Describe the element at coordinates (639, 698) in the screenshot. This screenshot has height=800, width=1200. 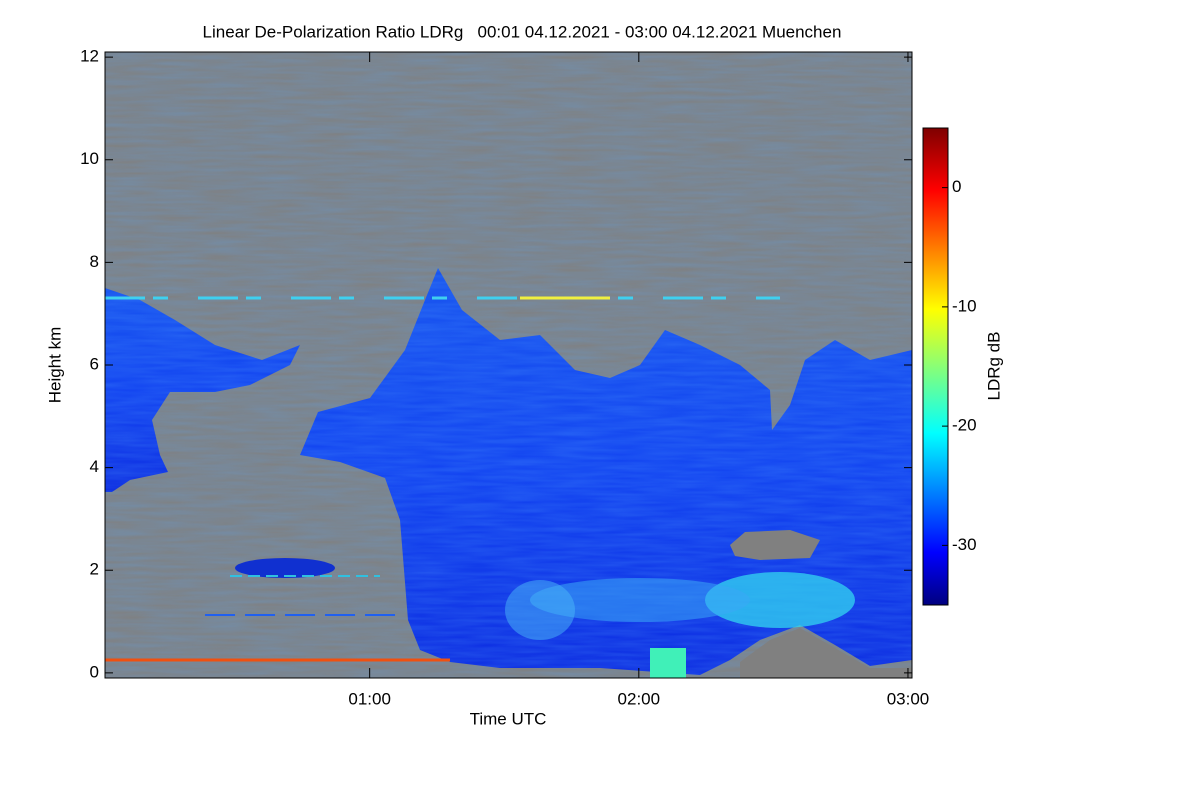
I see `x-tick-label: 02:00` at that location.